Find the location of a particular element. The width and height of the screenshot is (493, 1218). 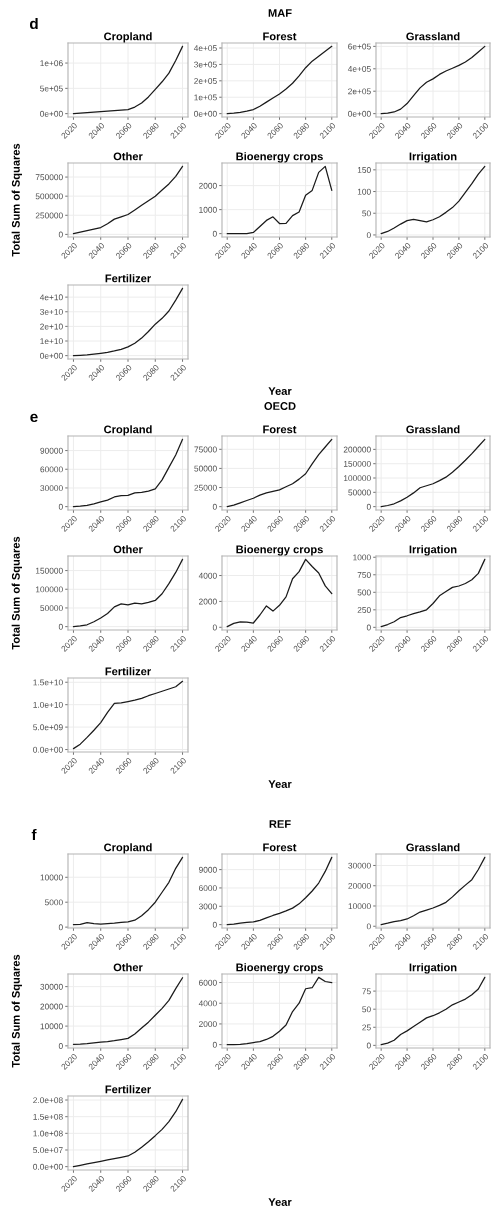

y-tick-label: 1e+06 is located at coordinates (51, 63).